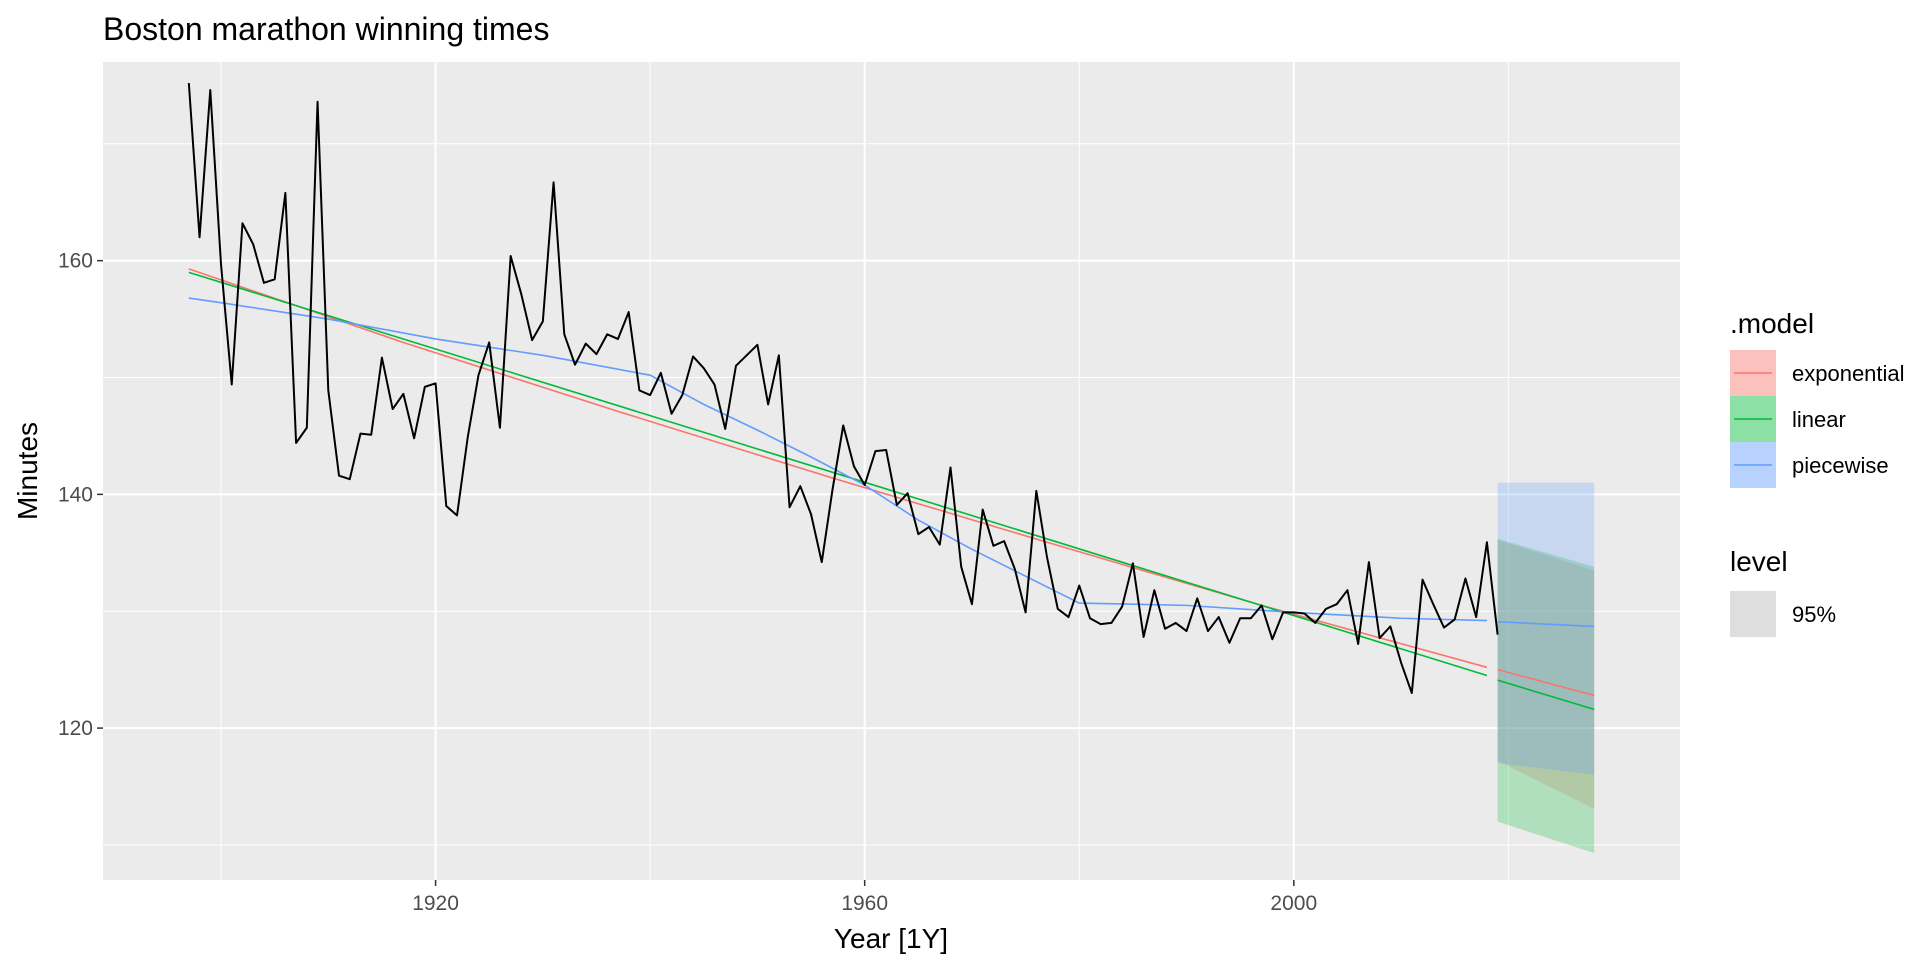  I want to click on x-tick-label-1960: 1960, so click(864, 903).